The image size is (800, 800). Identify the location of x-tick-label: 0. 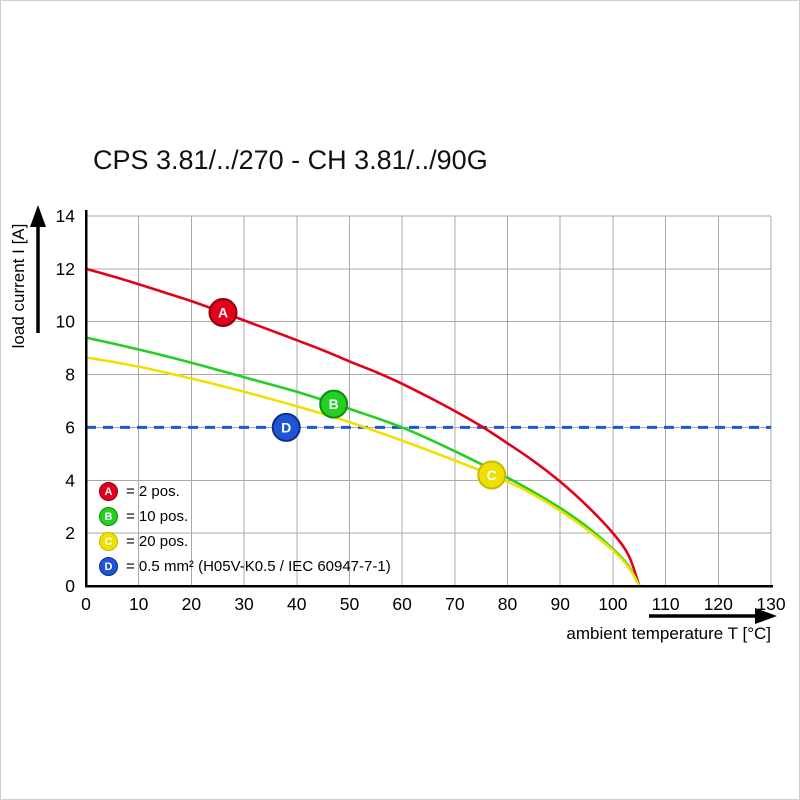
(86, 604).